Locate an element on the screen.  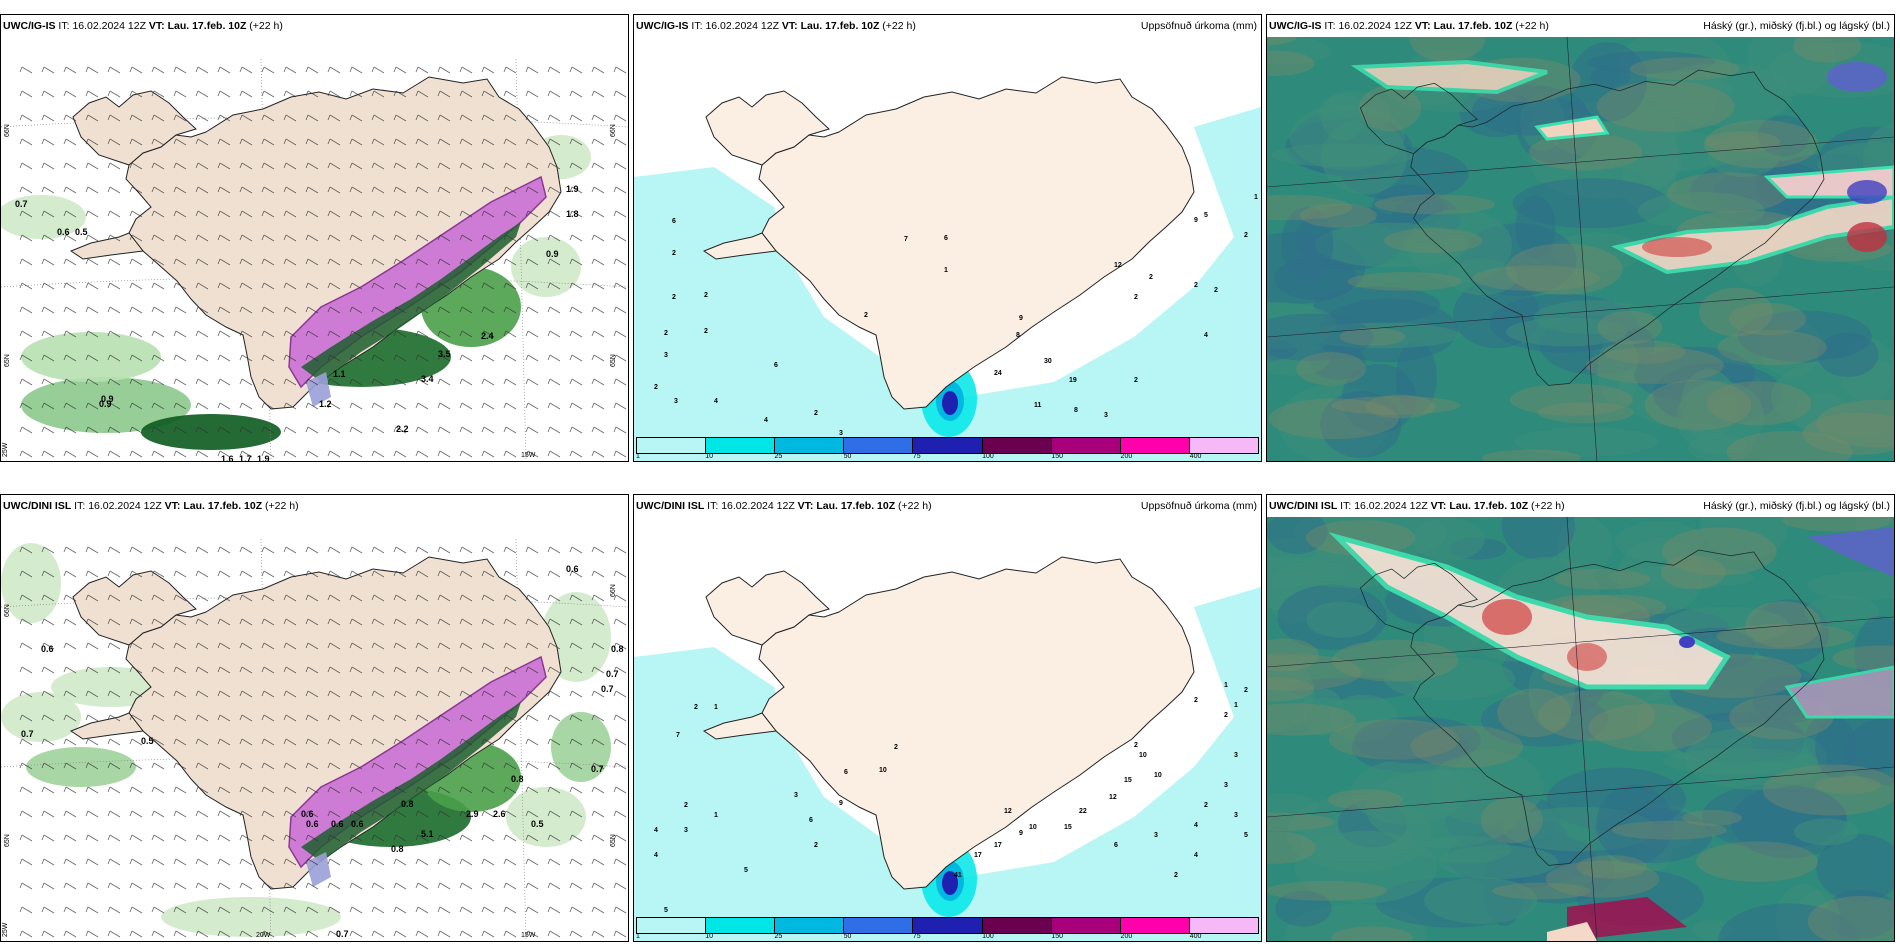
snow-band is located at coordinates (417, 291).